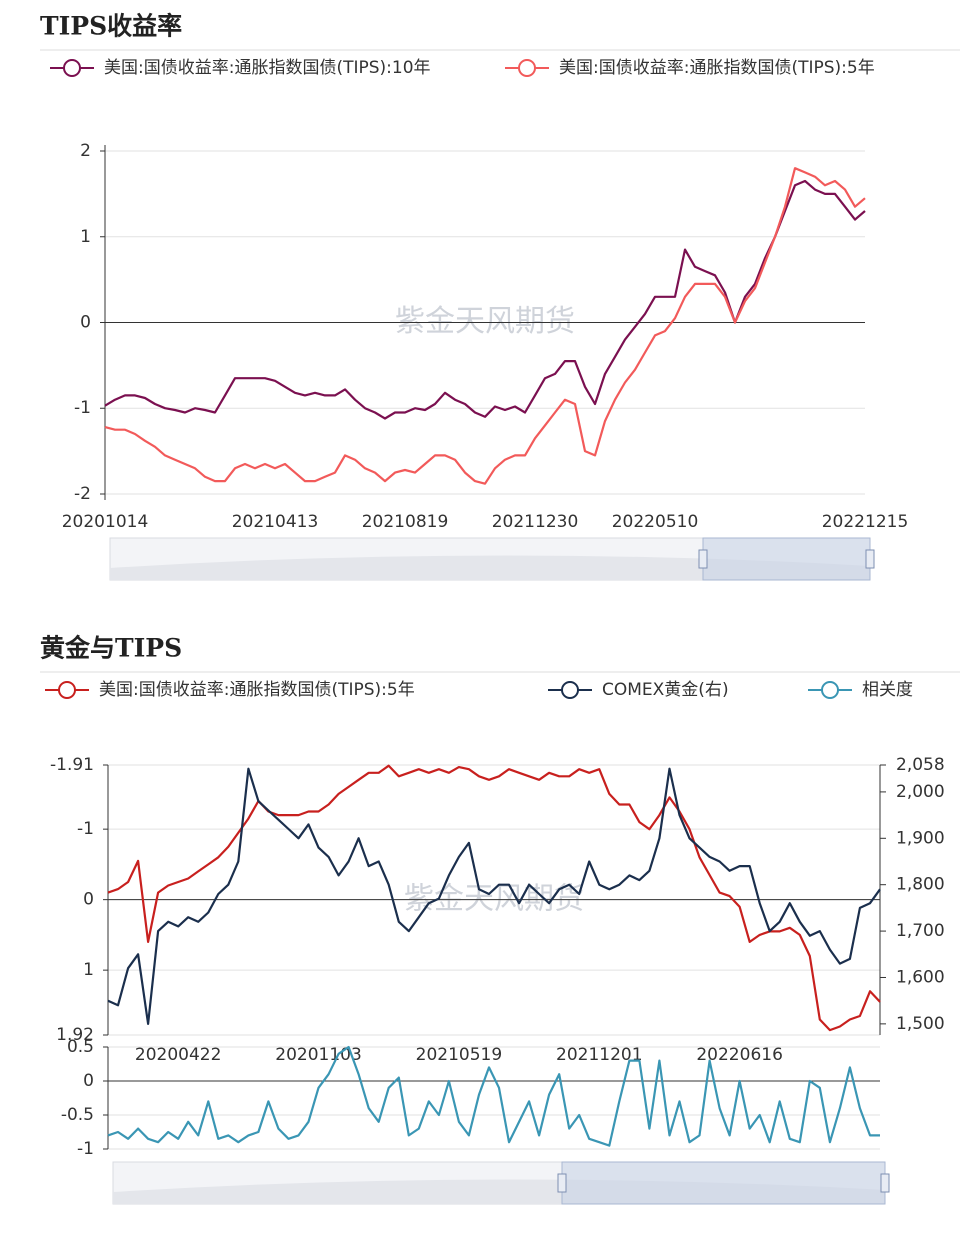 This screenshot has width=980, height=1234. What do you see at coordinates (920, 977) in the screenshot?
I see `y-tick-label: 1,600` at bounding box center [920, 977].